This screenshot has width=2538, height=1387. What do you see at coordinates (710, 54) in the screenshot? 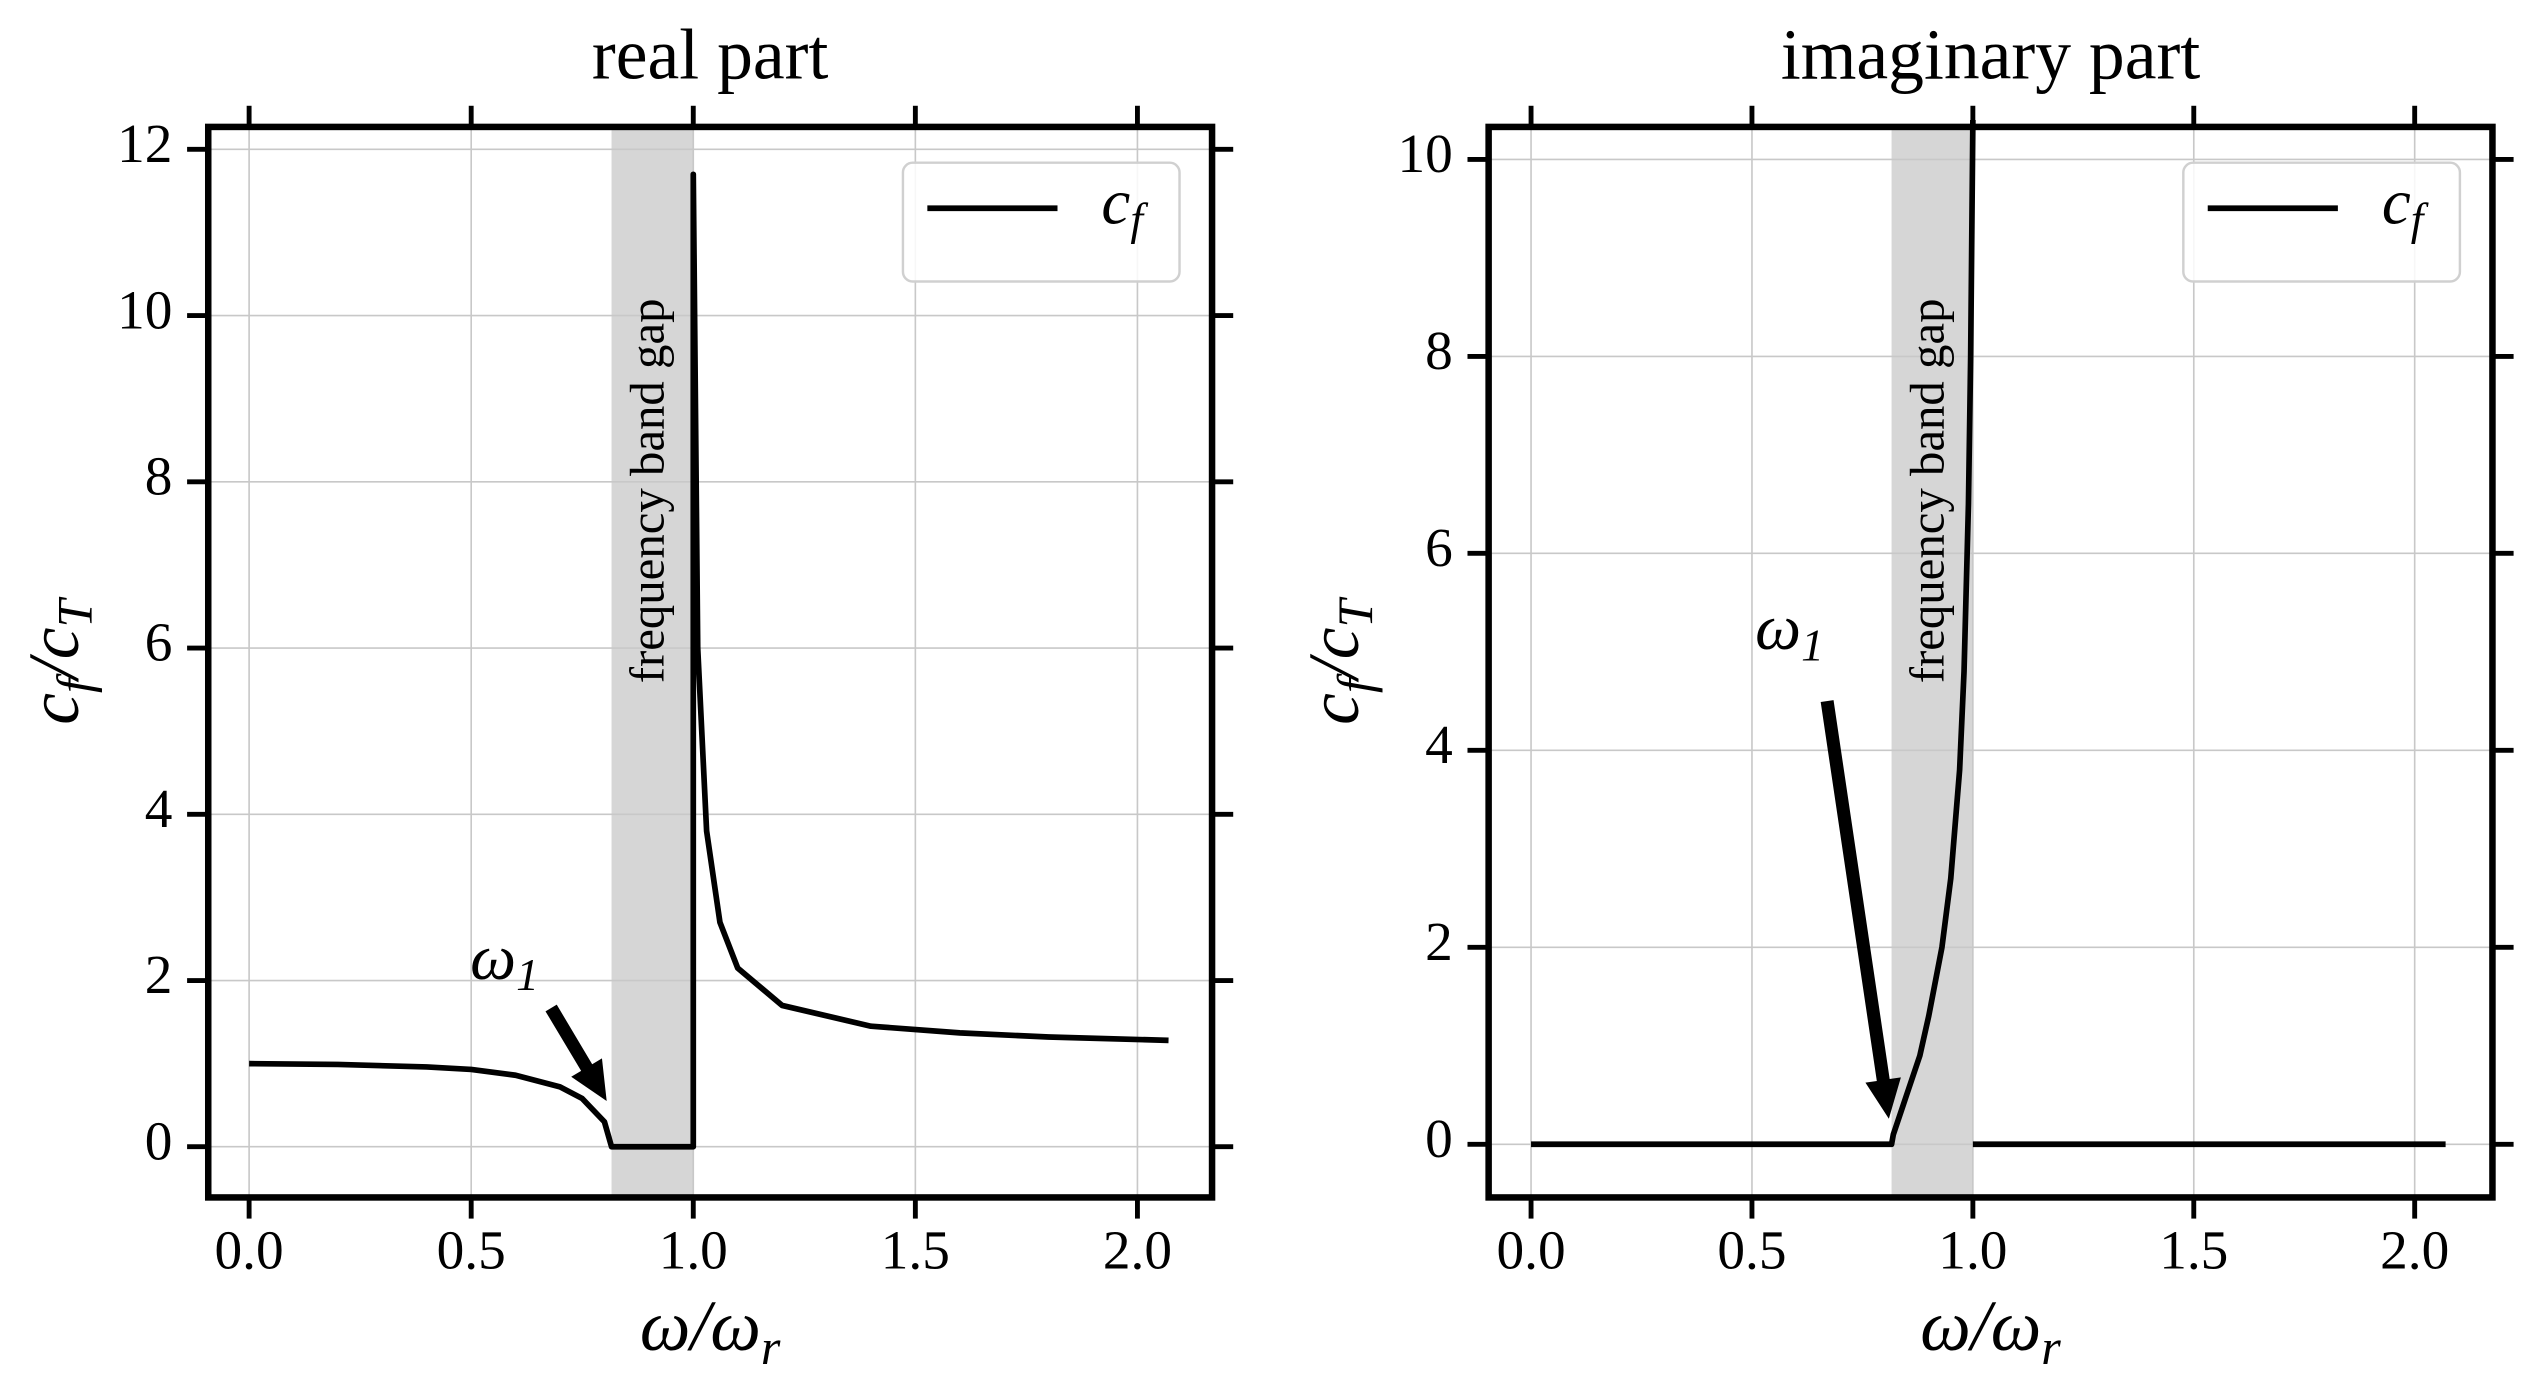
I see `chart-title: real part` at bounding box center [710, 54].